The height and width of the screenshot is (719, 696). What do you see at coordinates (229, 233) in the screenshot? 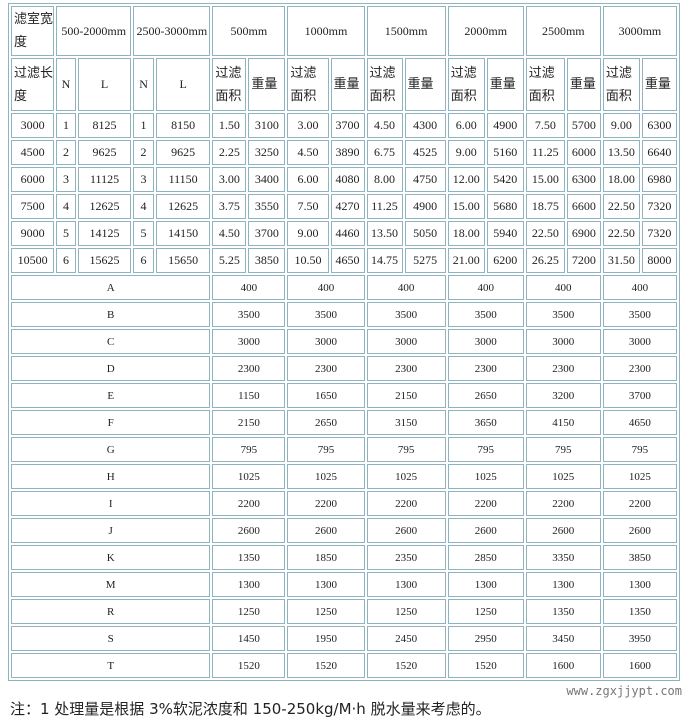
I see `area-cell: 4.50` at bounding box center [229, 233].